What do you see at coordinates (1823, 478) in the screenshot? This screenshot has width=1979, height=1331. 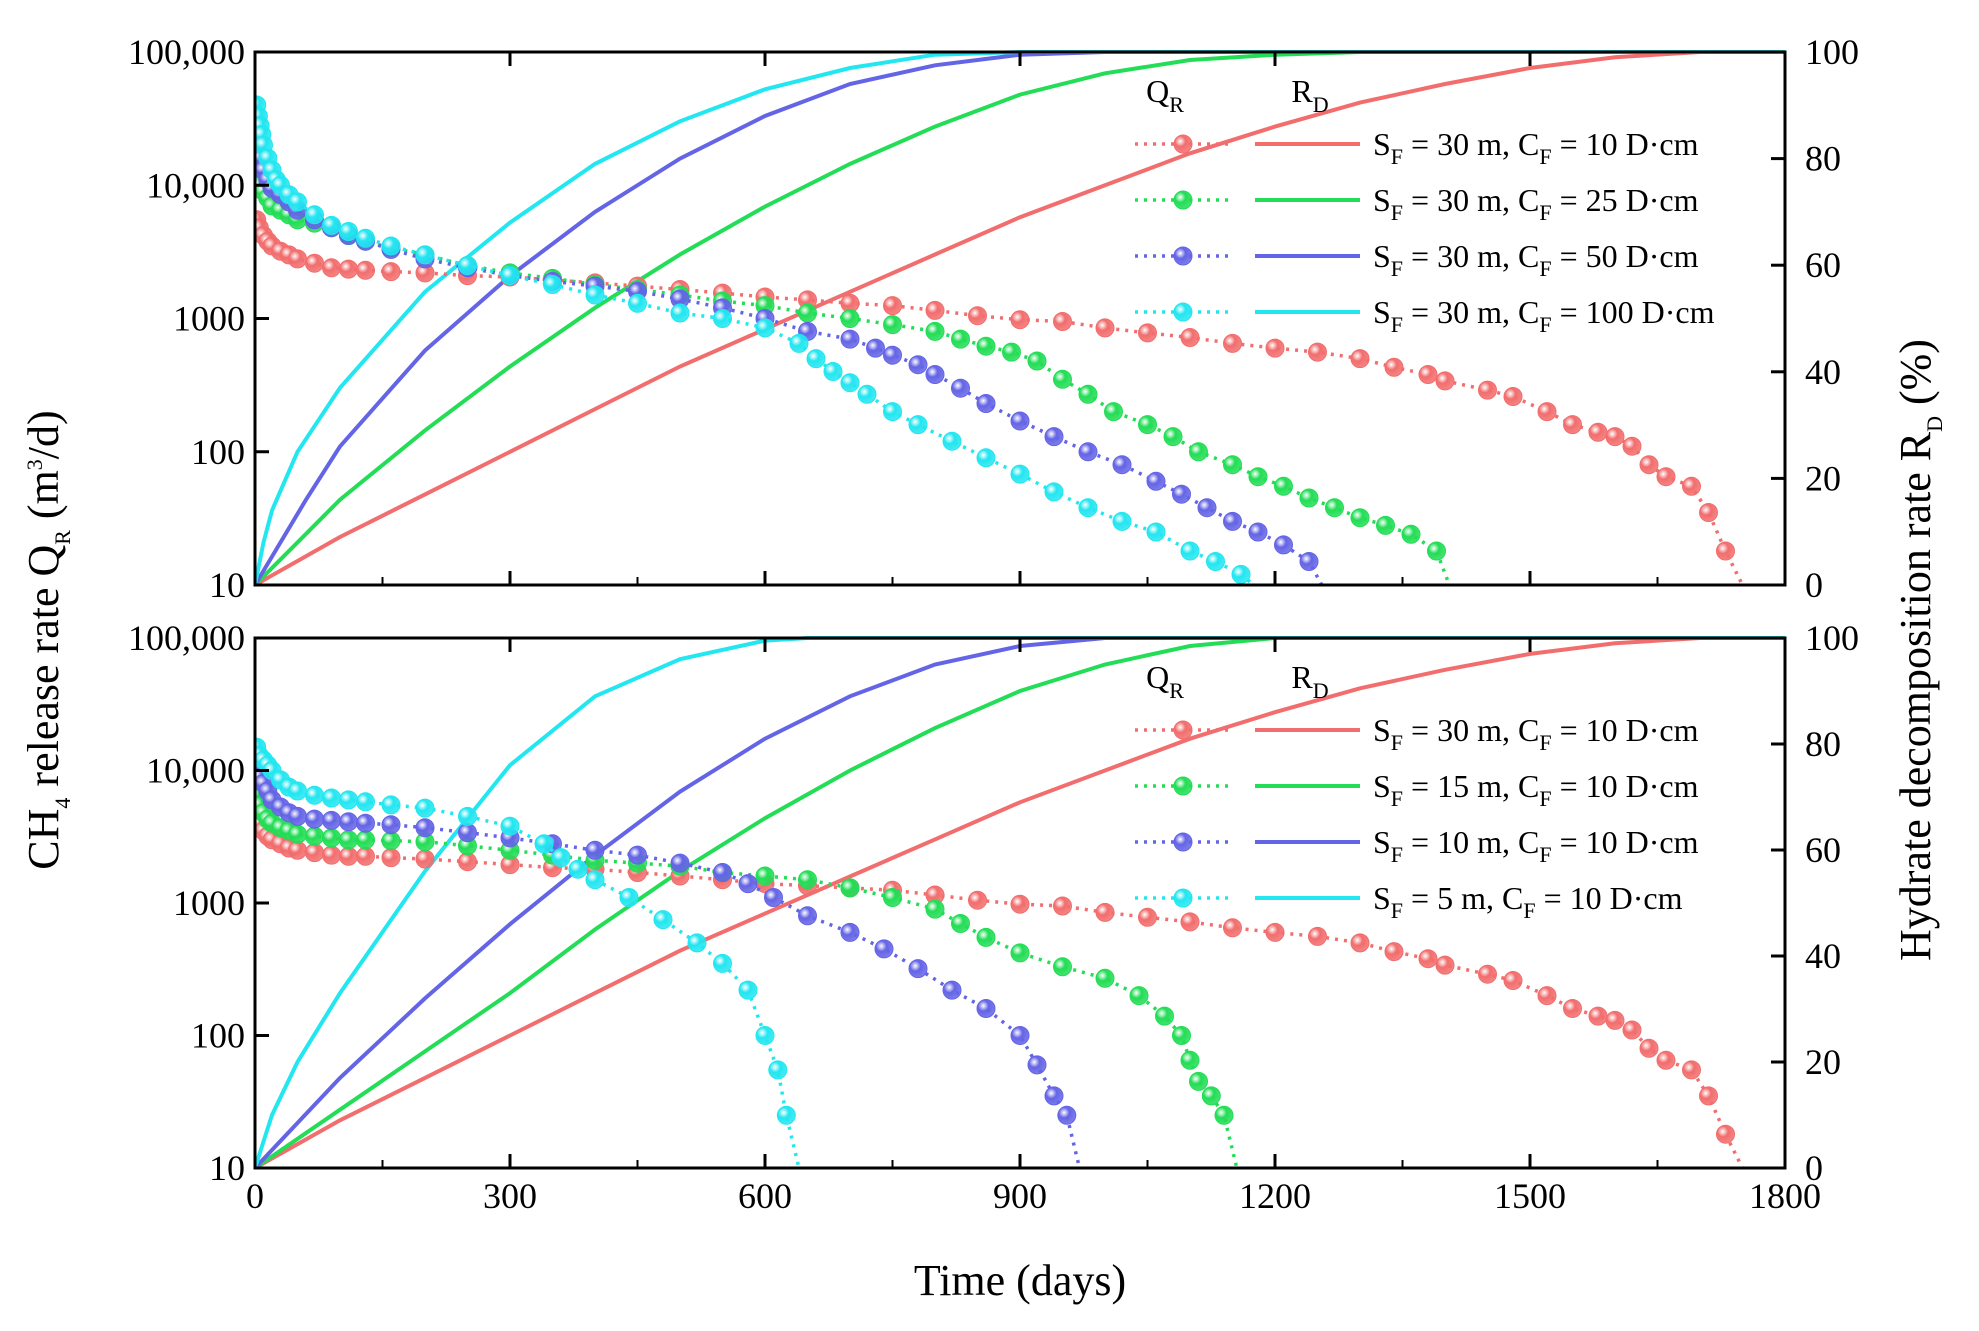 I see `y-right-tick-label-top-1: 20` at bounding box center [1823, 478].